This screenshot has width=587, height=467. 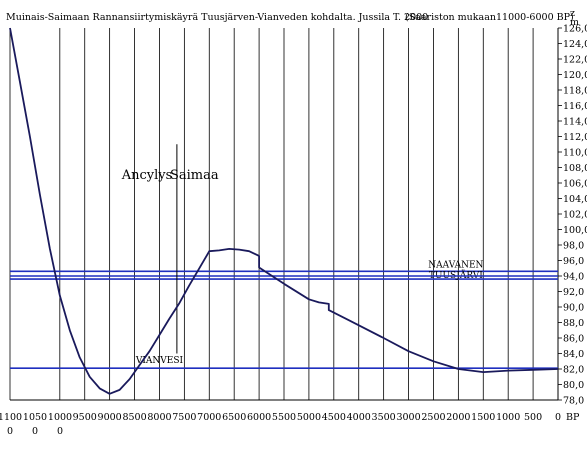 What do you see at coordinates (573, 292) in the screenshot?
I see `y-tick-label: 92,0` at bounding box center [573, 292].